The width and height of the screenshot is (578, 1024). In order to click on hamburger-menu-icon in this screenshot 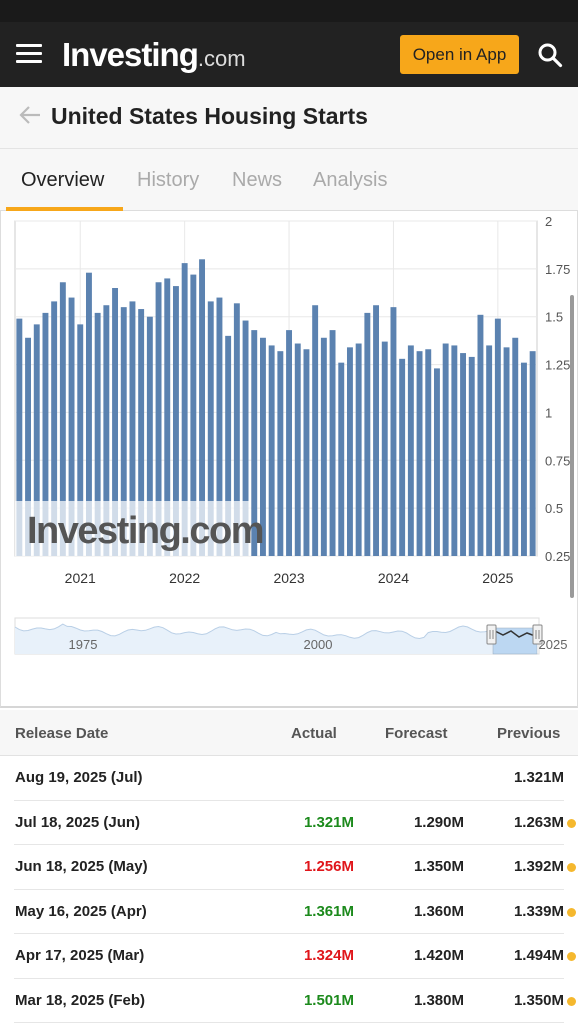, I will do `click(29, 54)`.